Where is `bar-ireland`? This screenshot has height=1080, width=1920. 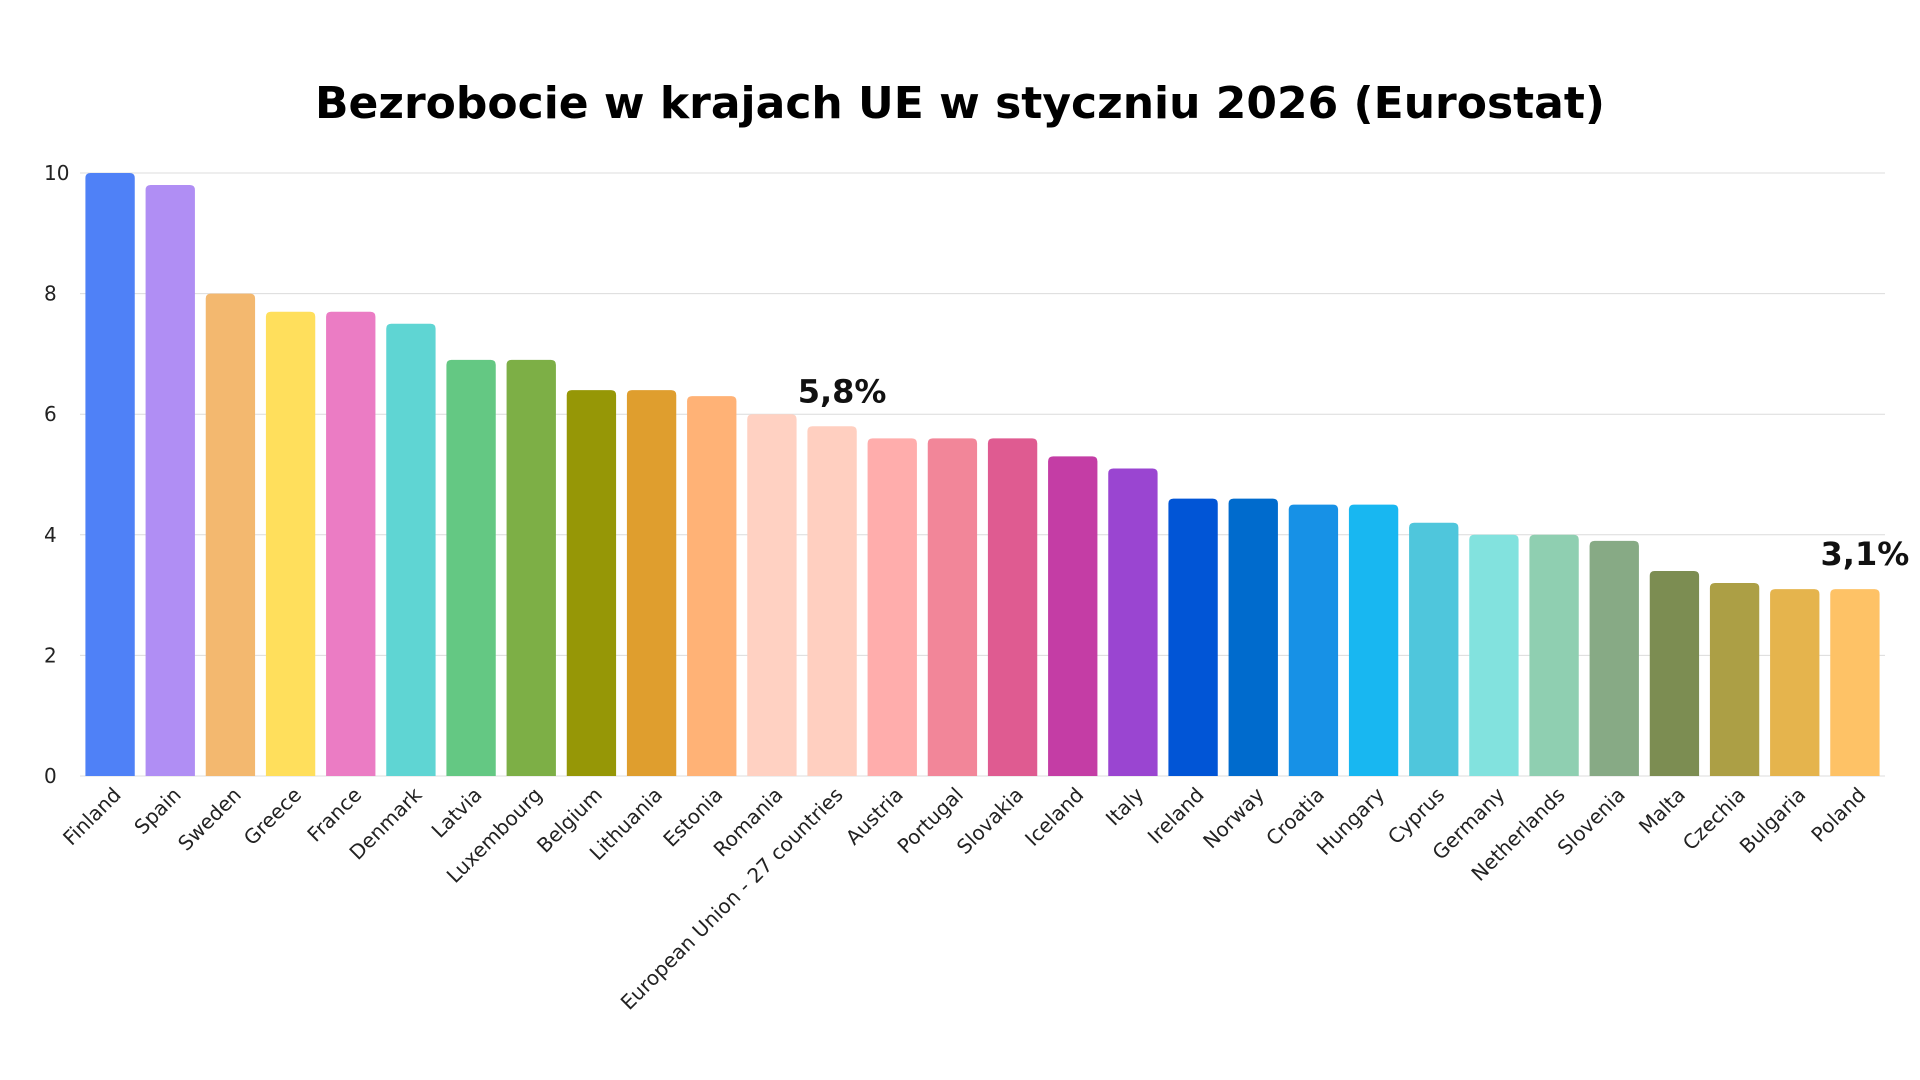
bar-ireland is located at coordinates (1193, 637).